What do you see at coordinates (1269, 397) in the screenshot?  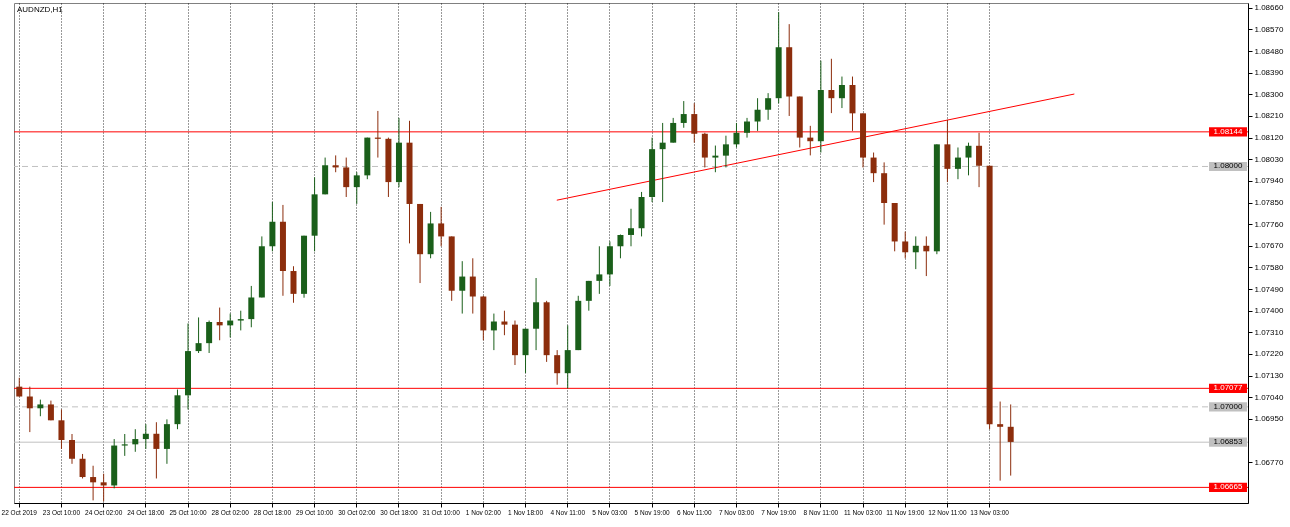 I see `y-tick-label: 1.07040` at bounding box center [1269, 397].